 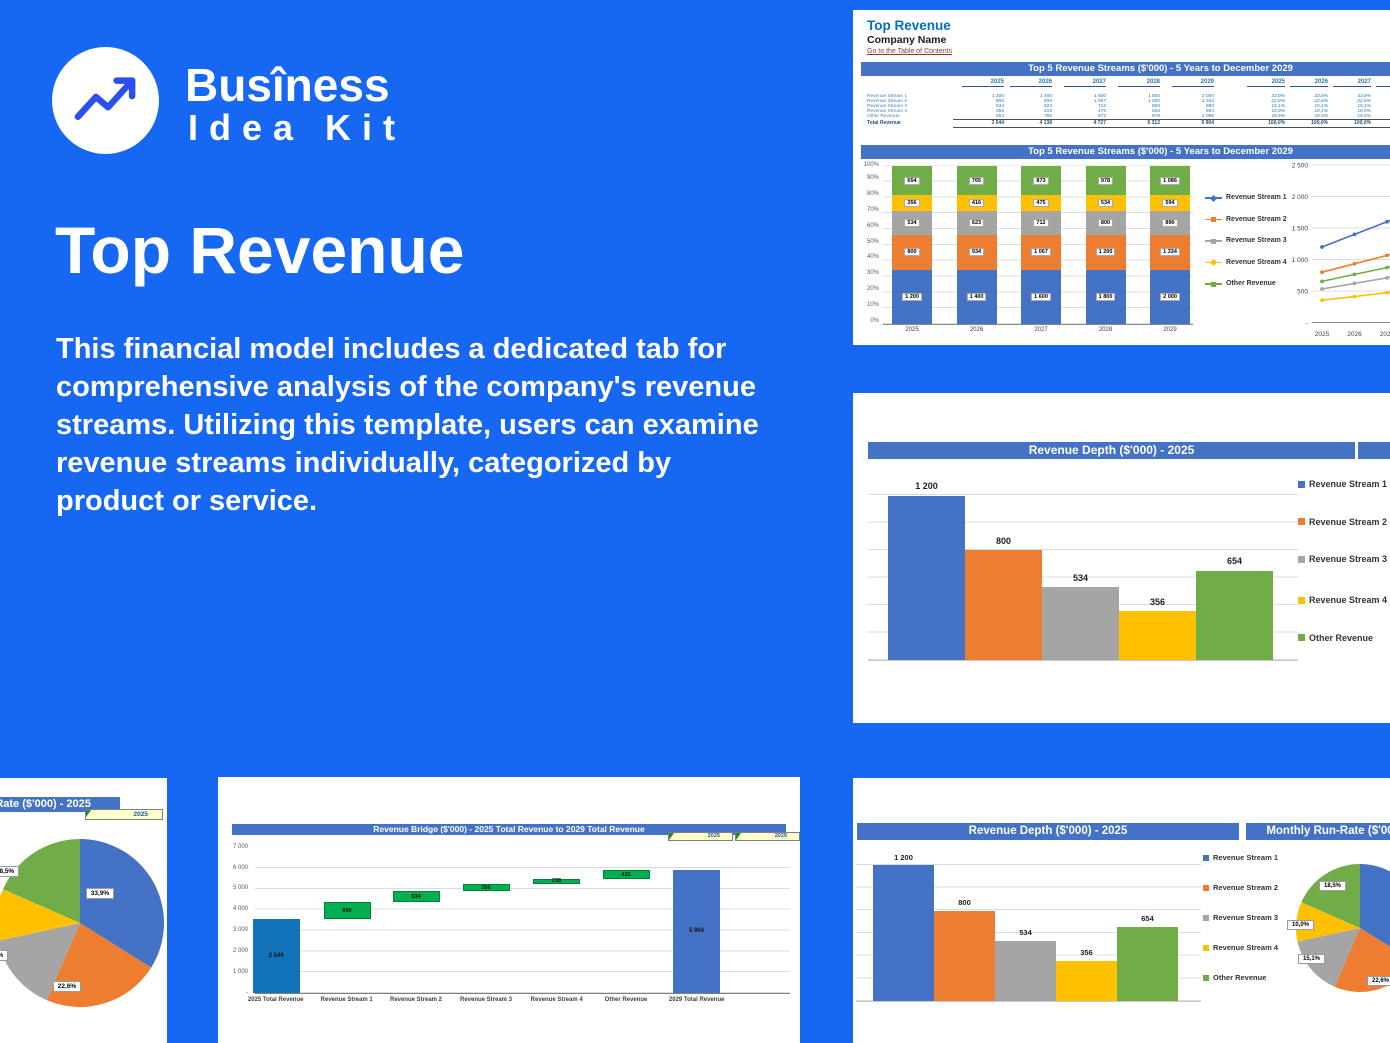 I want to click on segment-label: 594, so click(x=1170, y=202).